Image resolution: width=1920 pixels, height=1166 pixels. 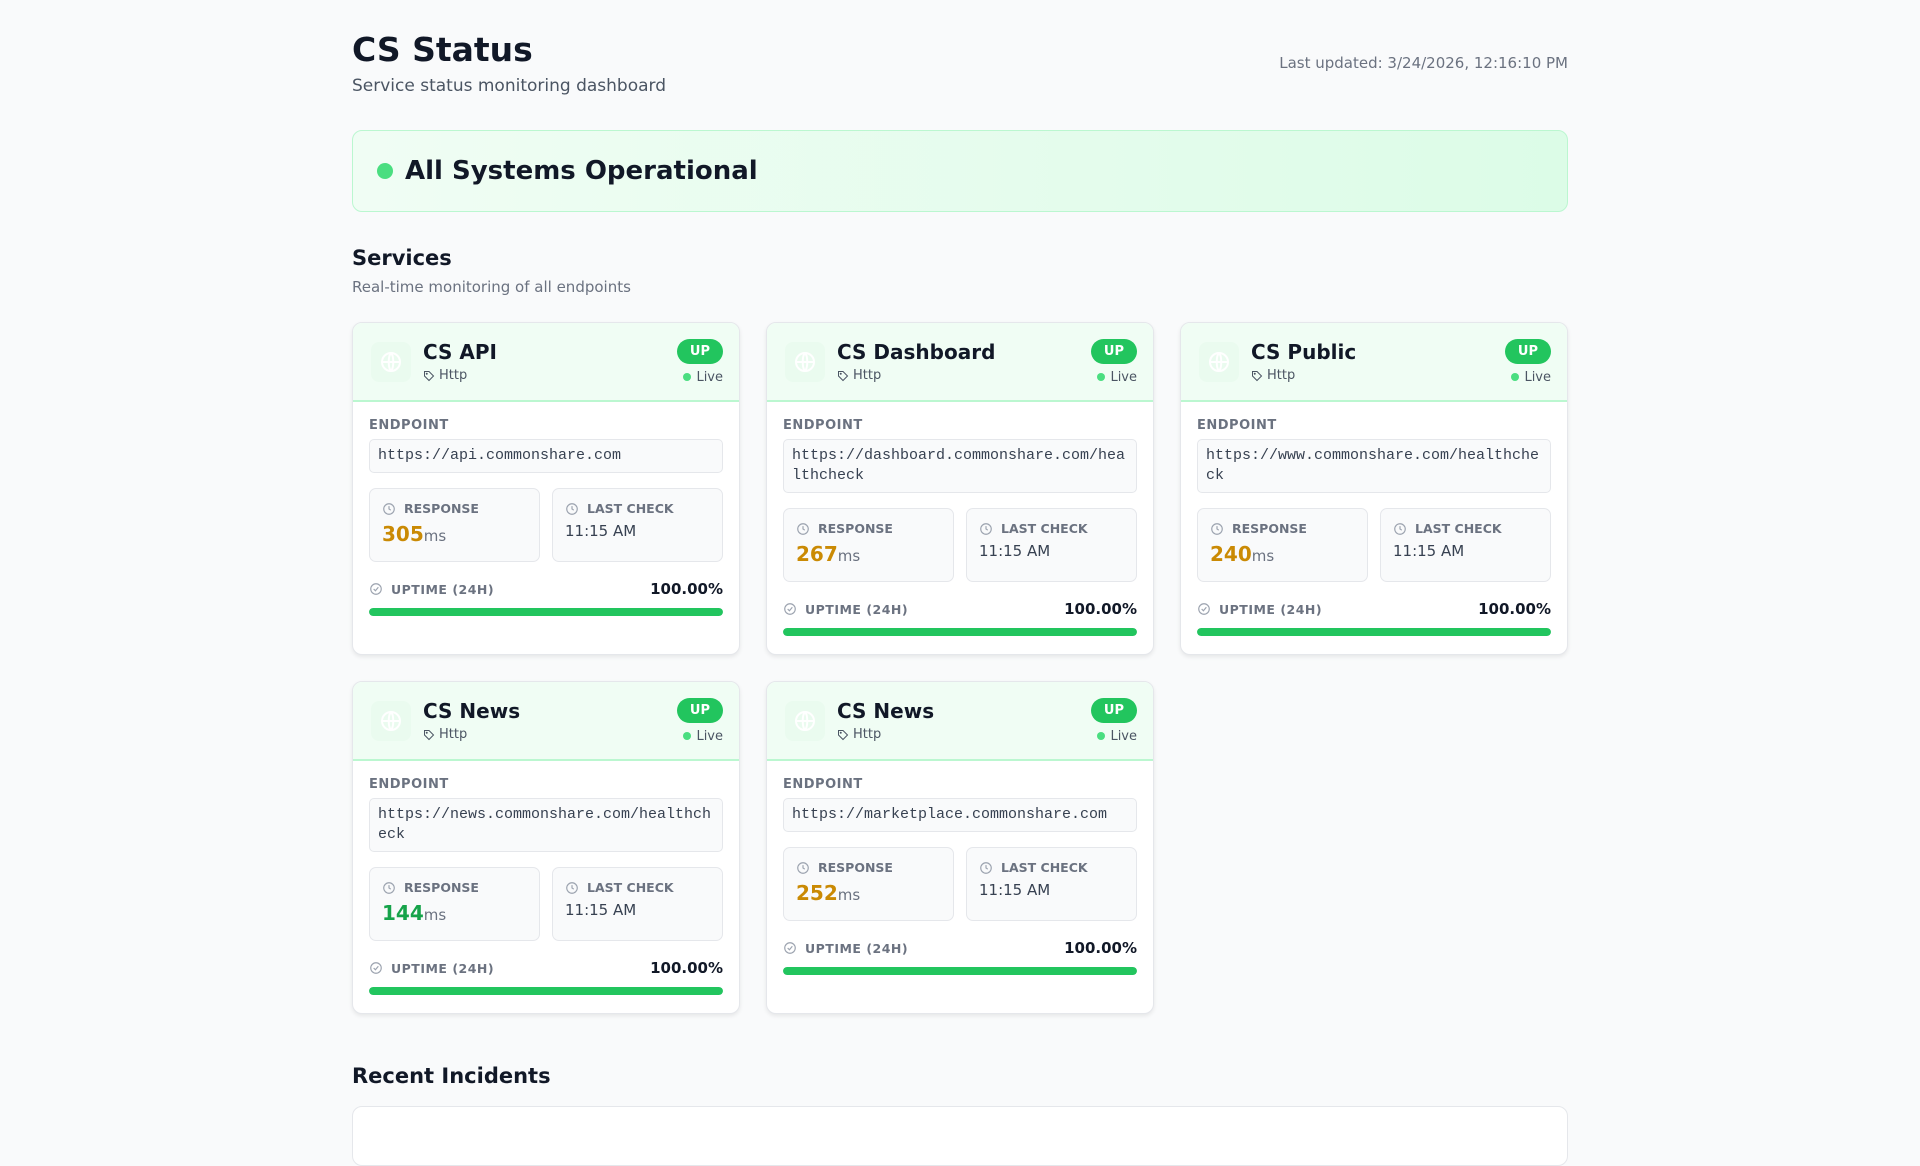 I want to click on response-stat: RESPONSE 305ms, so click(x=454, y=525).